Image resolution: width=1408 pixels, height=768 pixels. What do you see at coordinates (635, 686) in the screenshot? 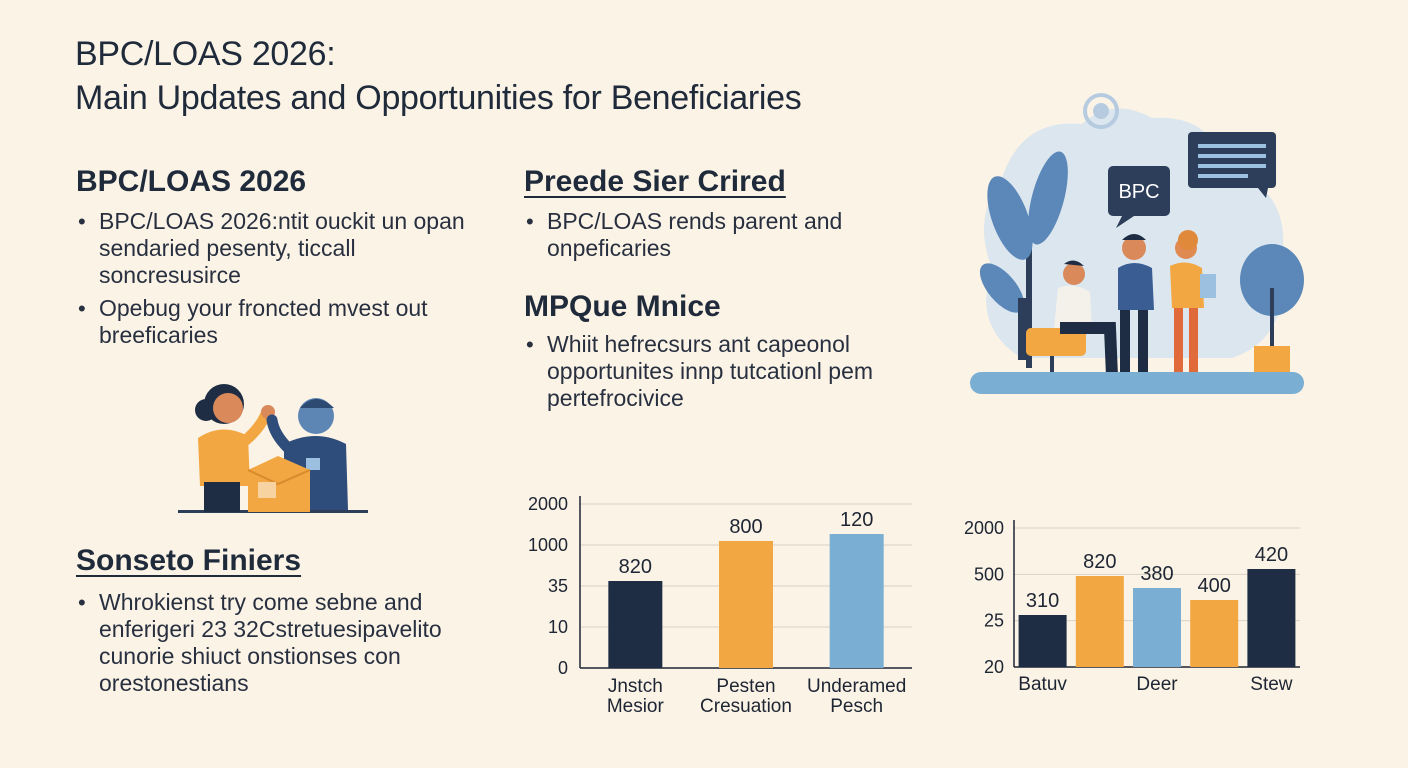
I see `x-tick-label: Jnstch` at bounding box center [635, 686].